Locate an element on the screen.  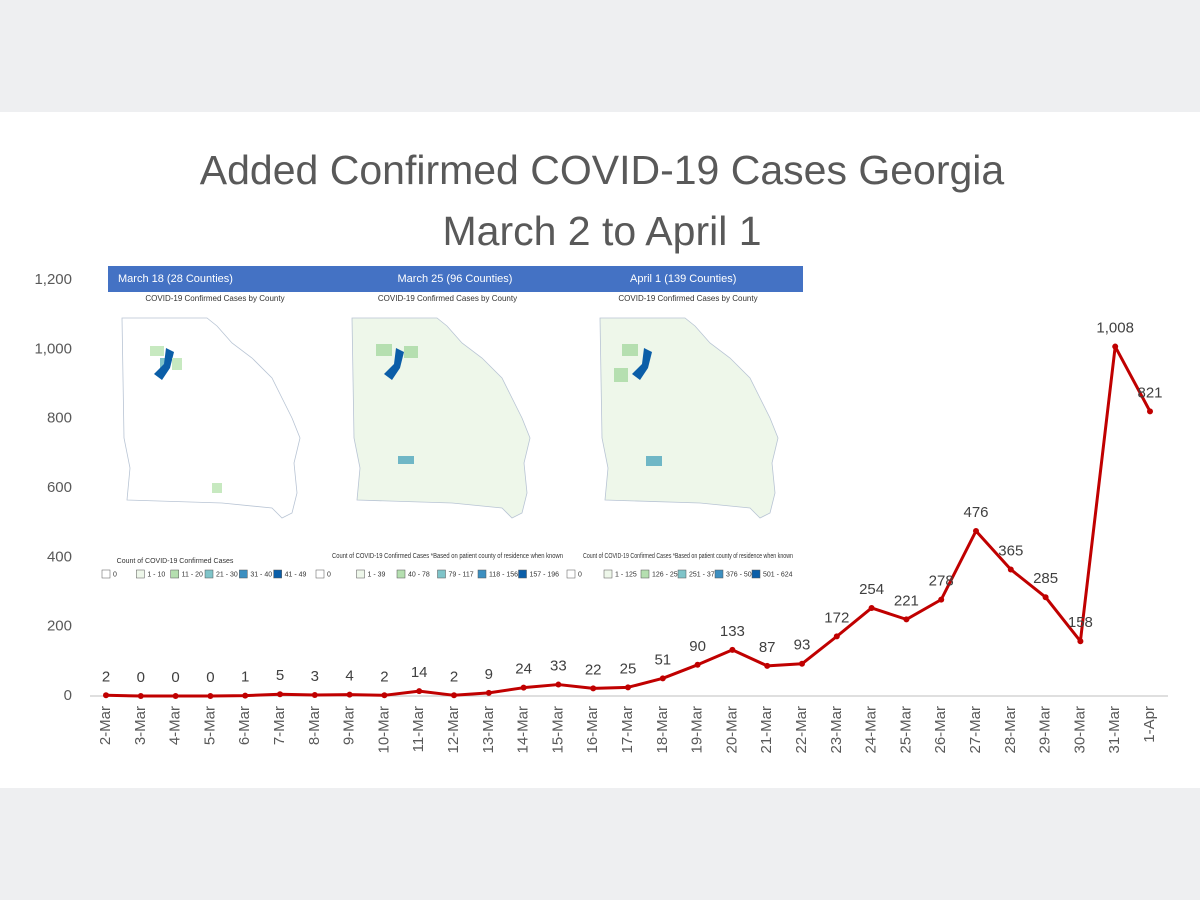
y-tick-label: 1,000 is located at coordinates (53, 348).